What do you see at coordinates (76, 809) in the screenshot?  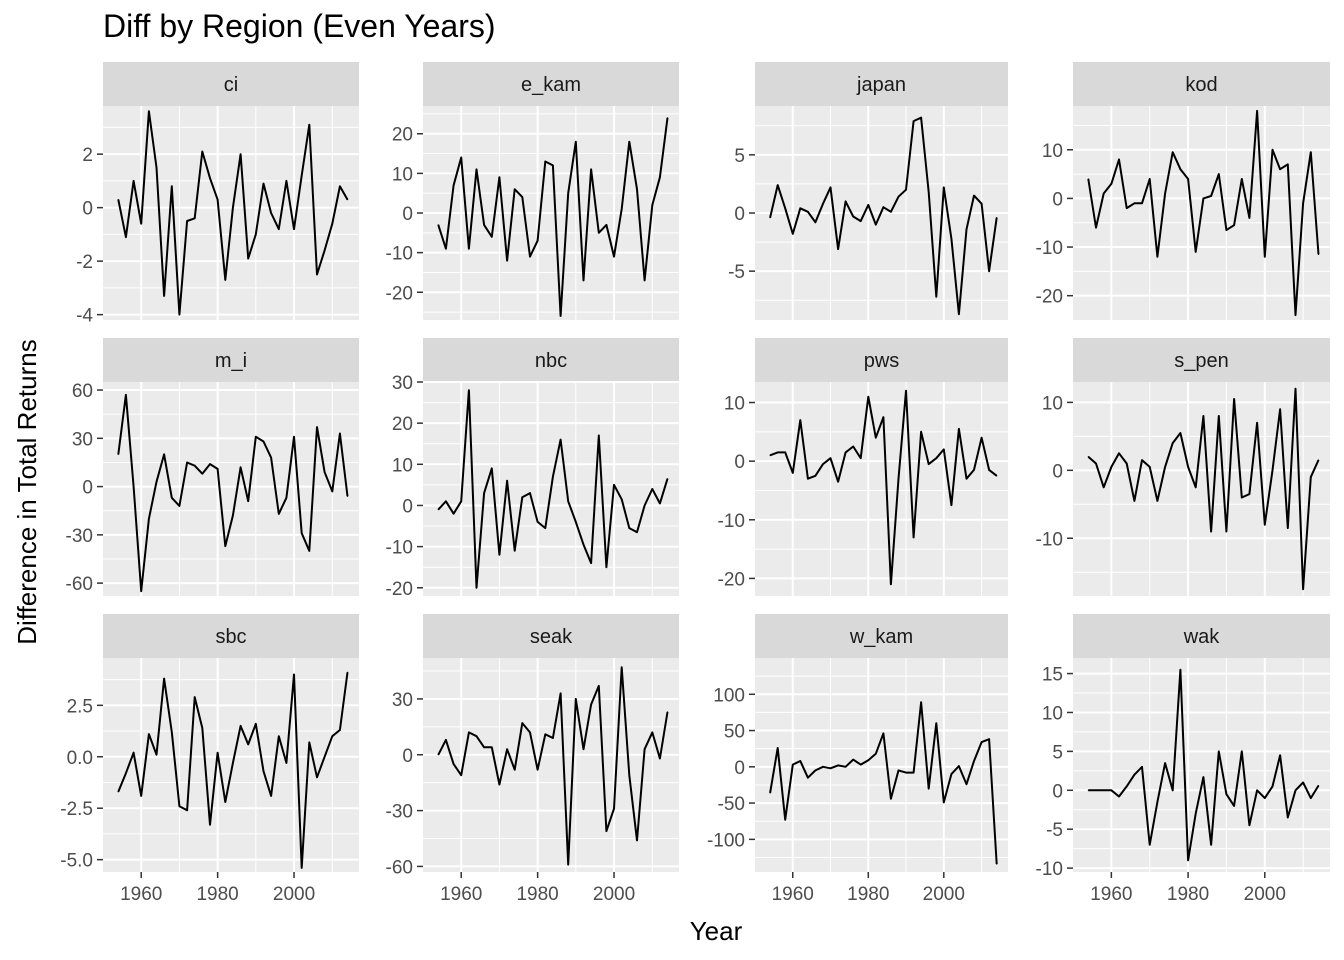 I see `y-tick-label: -2.5` at bounding box center [76, 809].